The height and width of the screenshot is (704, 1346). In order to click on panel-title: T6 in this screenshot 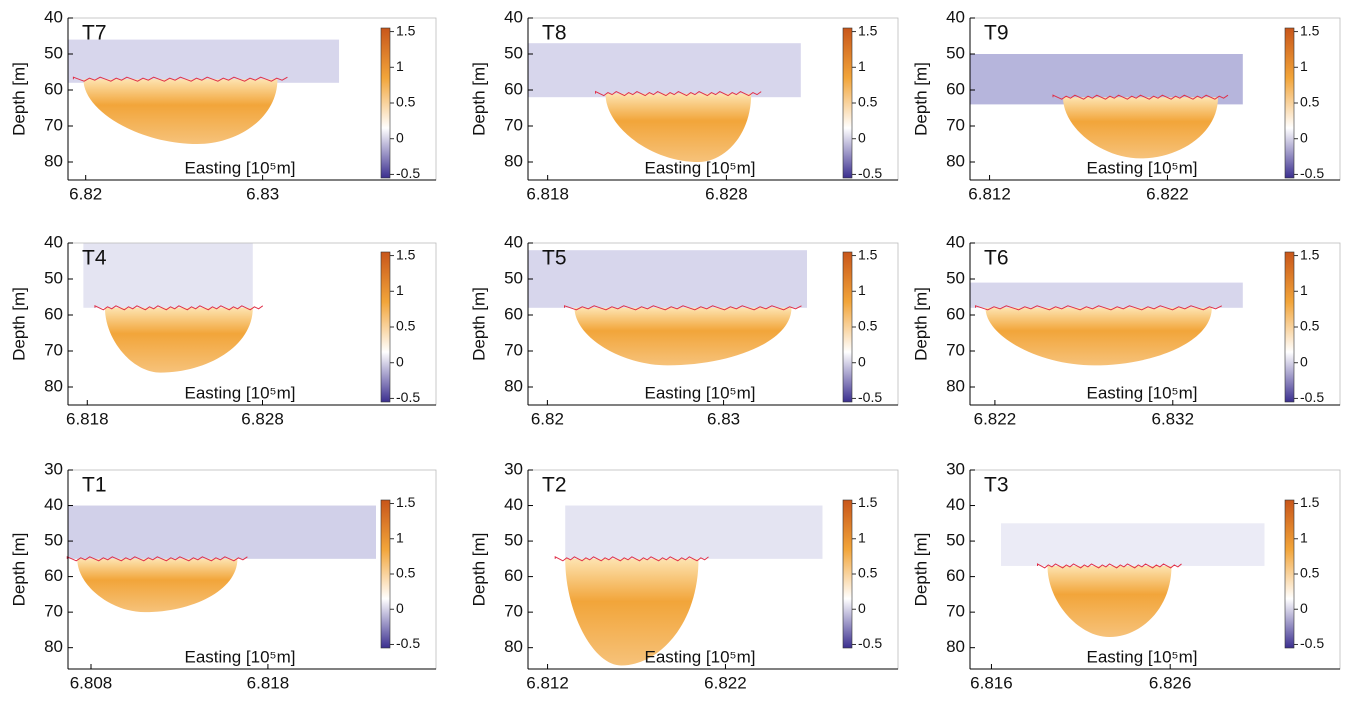, I will do `click(996, 258)`.